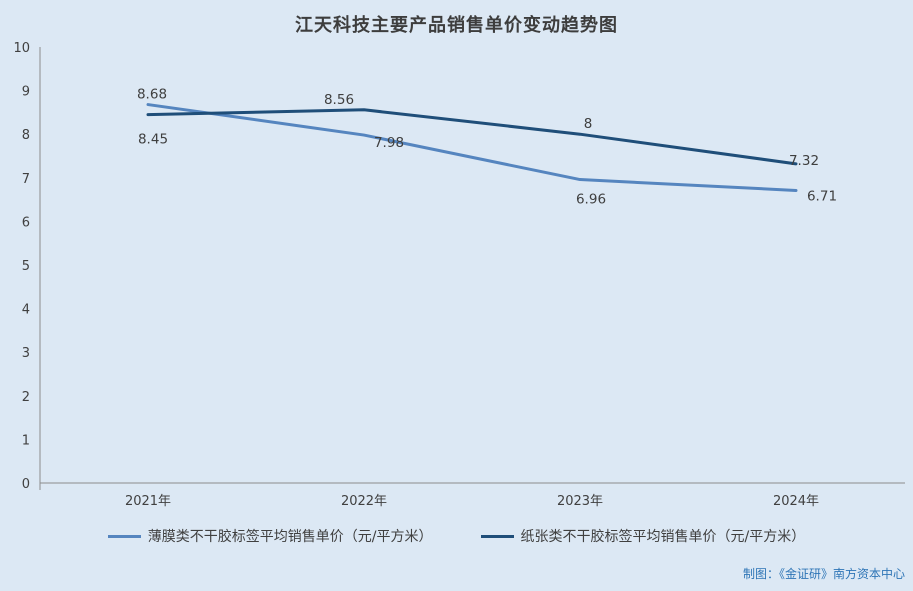 This screenshot has height=591, width=913. I want to click on y-tick-label: 5, so click(26, 266).